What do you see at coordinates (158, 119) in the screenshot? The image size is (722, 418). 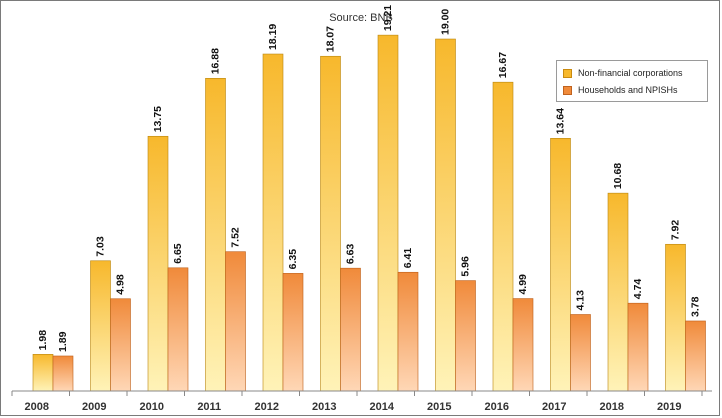 I see `data-label-corporations-2010: 13.75` at bounding box center [158, 119].